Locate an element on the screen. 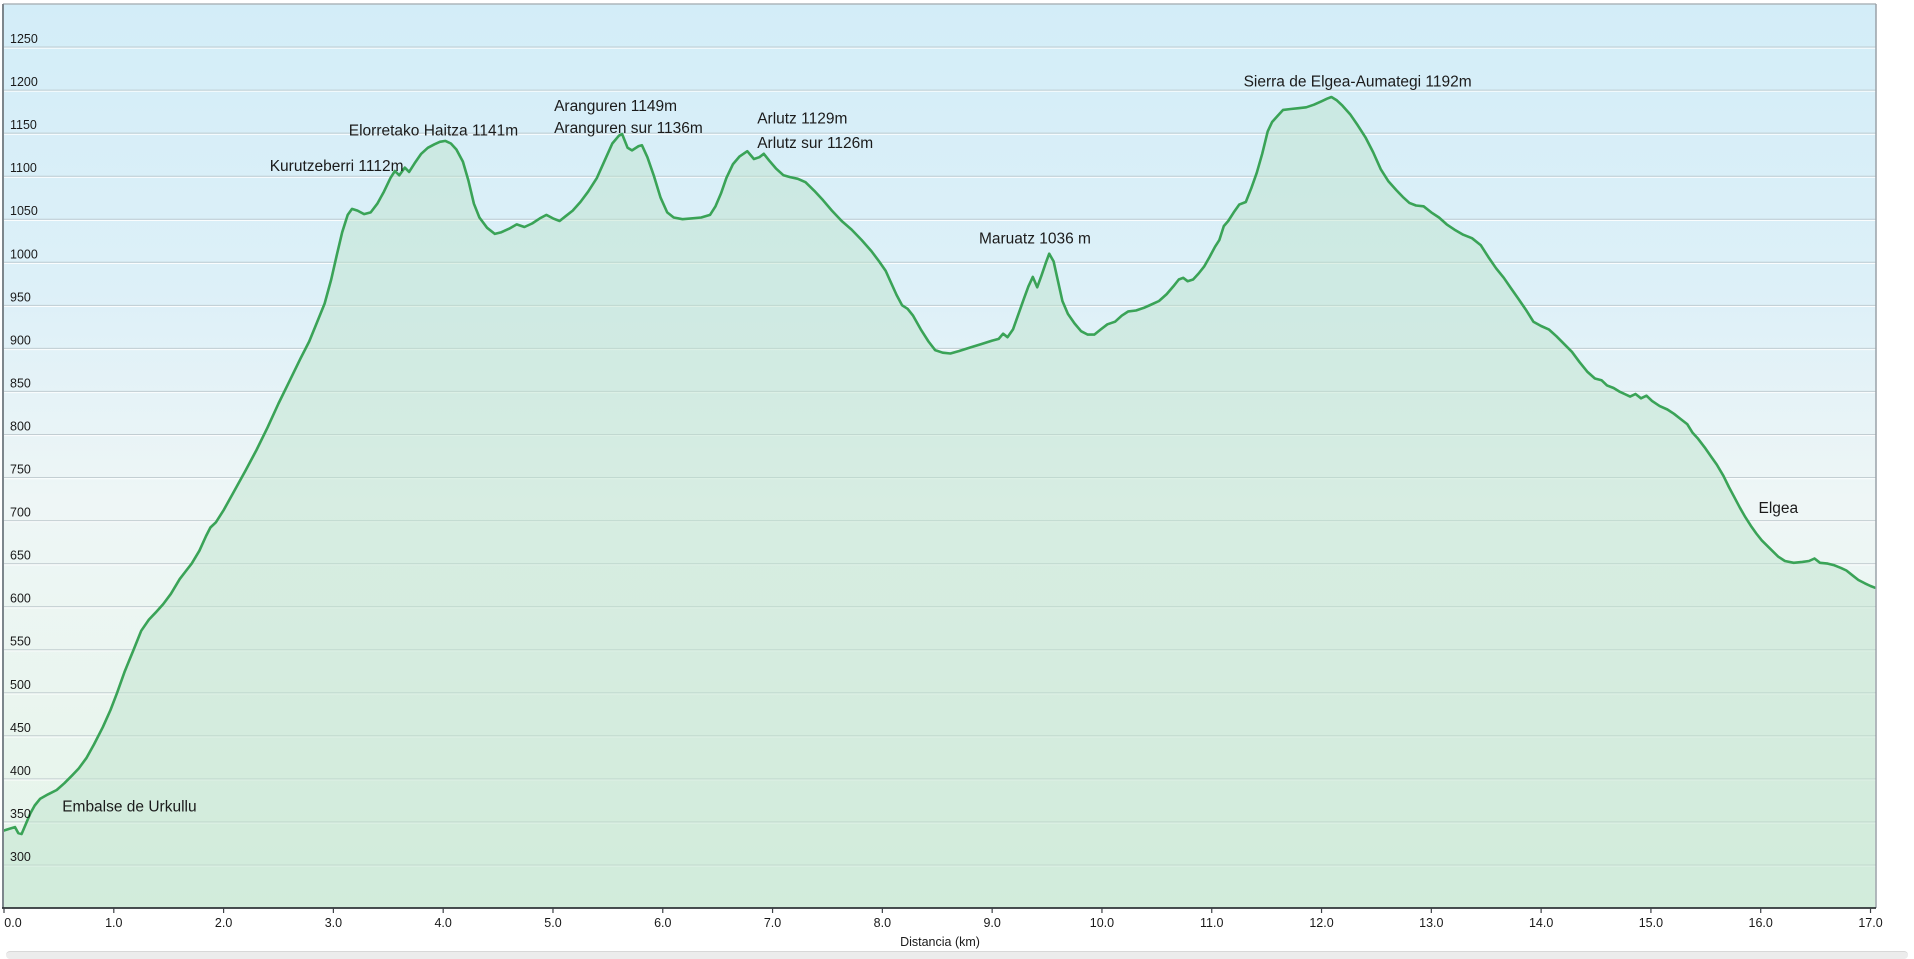 The width and height of the screenshot is (1914, 959). y-tick-label: 400 is located at coordinates (20, 771).